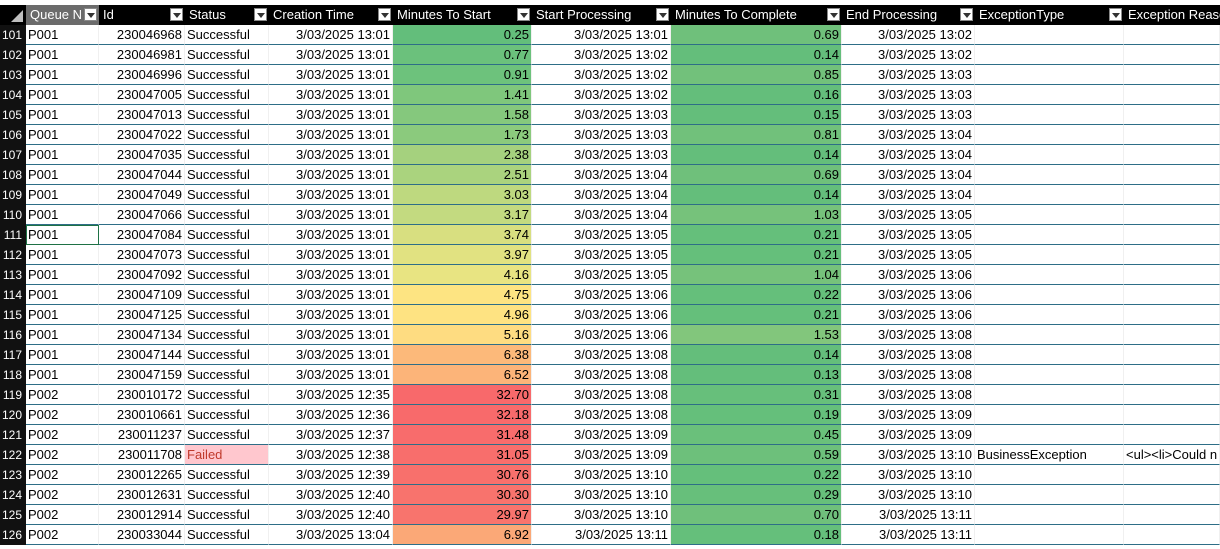  What do you see at coordinates (13, 455) in the screenshot?
I see `row-number: 122` at bounding box center [13, 455].